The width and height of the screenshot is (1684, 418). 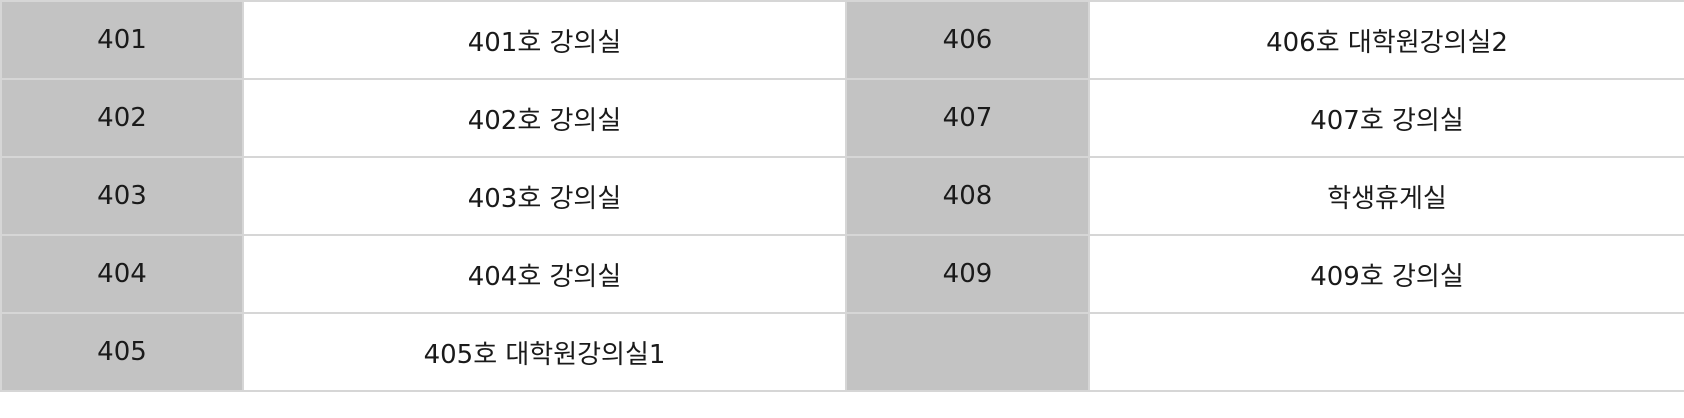 What do you see at coordinates (122, 274) in the screenshot?
I see `room-number-cell: 404` at bounding box center [122, 274].